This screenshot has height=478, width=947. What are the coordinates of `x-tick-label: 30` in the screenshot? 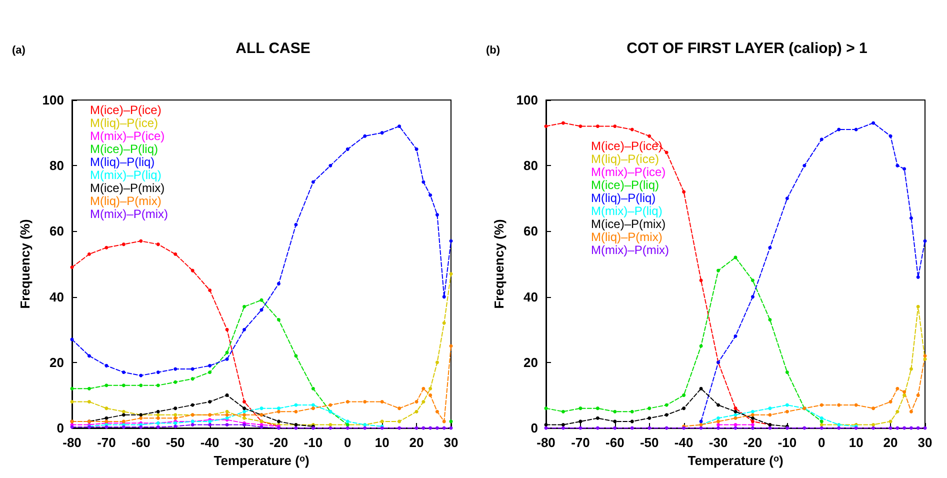 It's located at (925, 442).